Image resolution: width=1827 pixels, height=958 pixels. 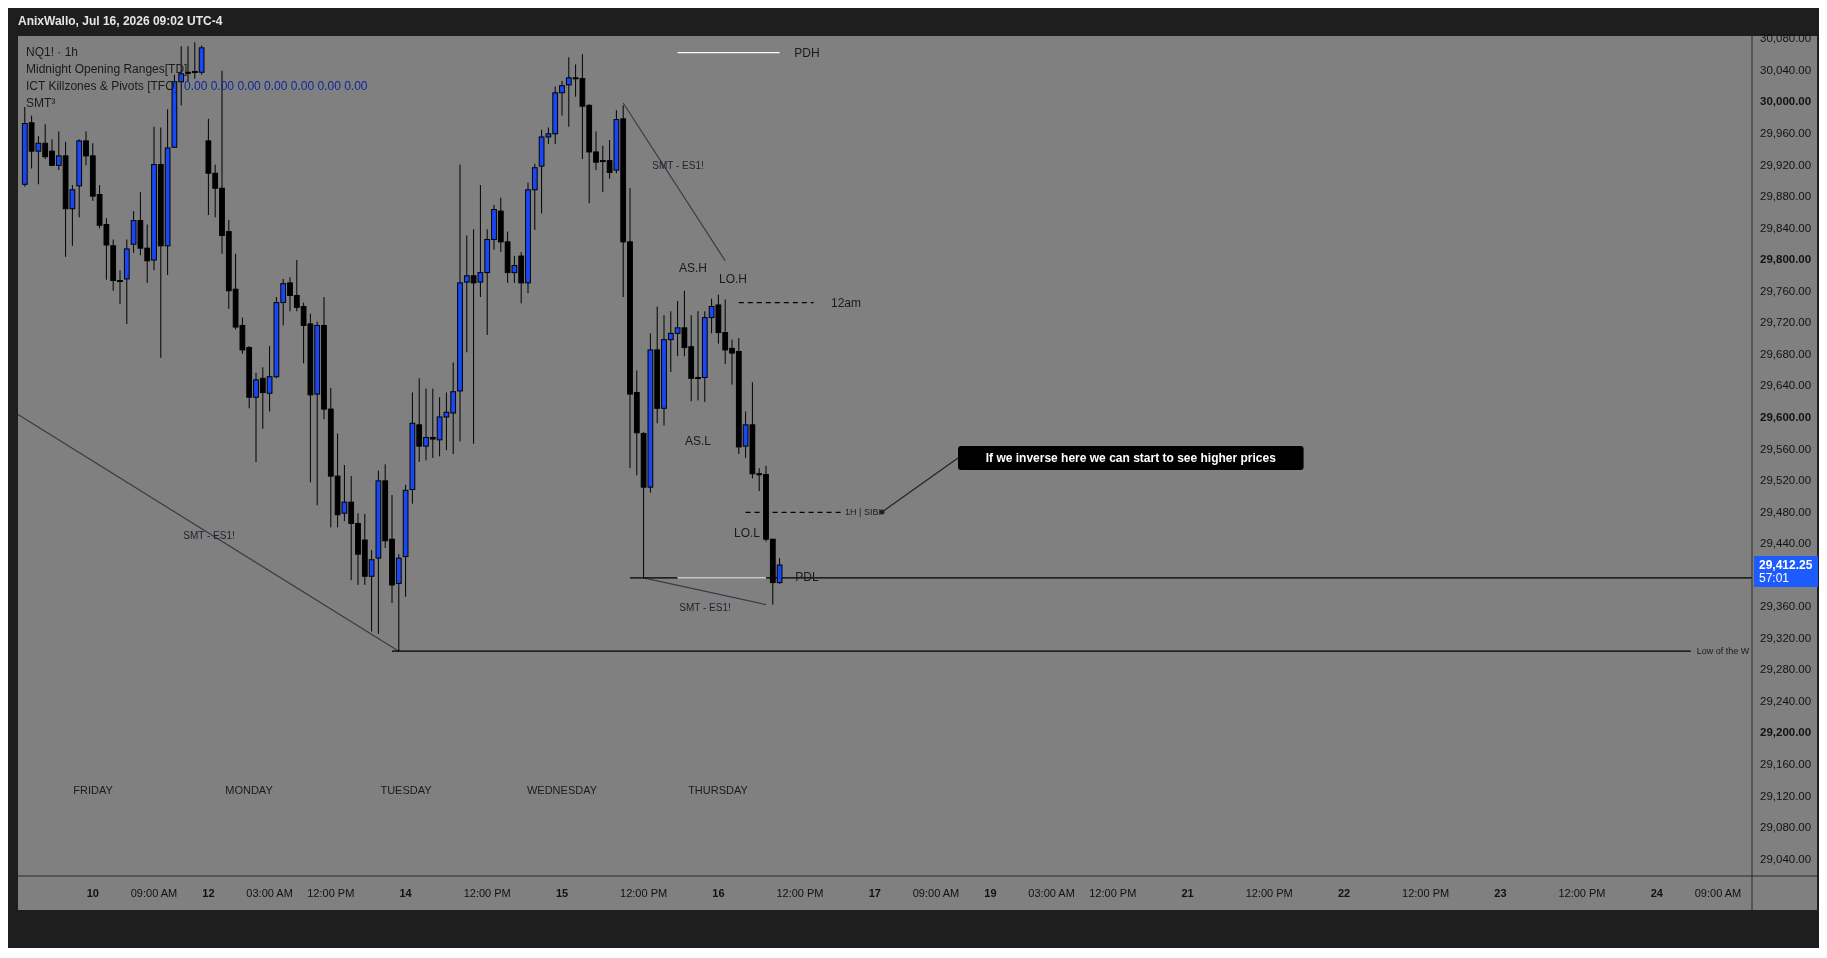 What do you see at coordinates (120, 21) in the screenshot?
I see `chart-title: AnixWallo, Jul 16, 2026 09:02 UTC-4` at bounding box center [120, 21].